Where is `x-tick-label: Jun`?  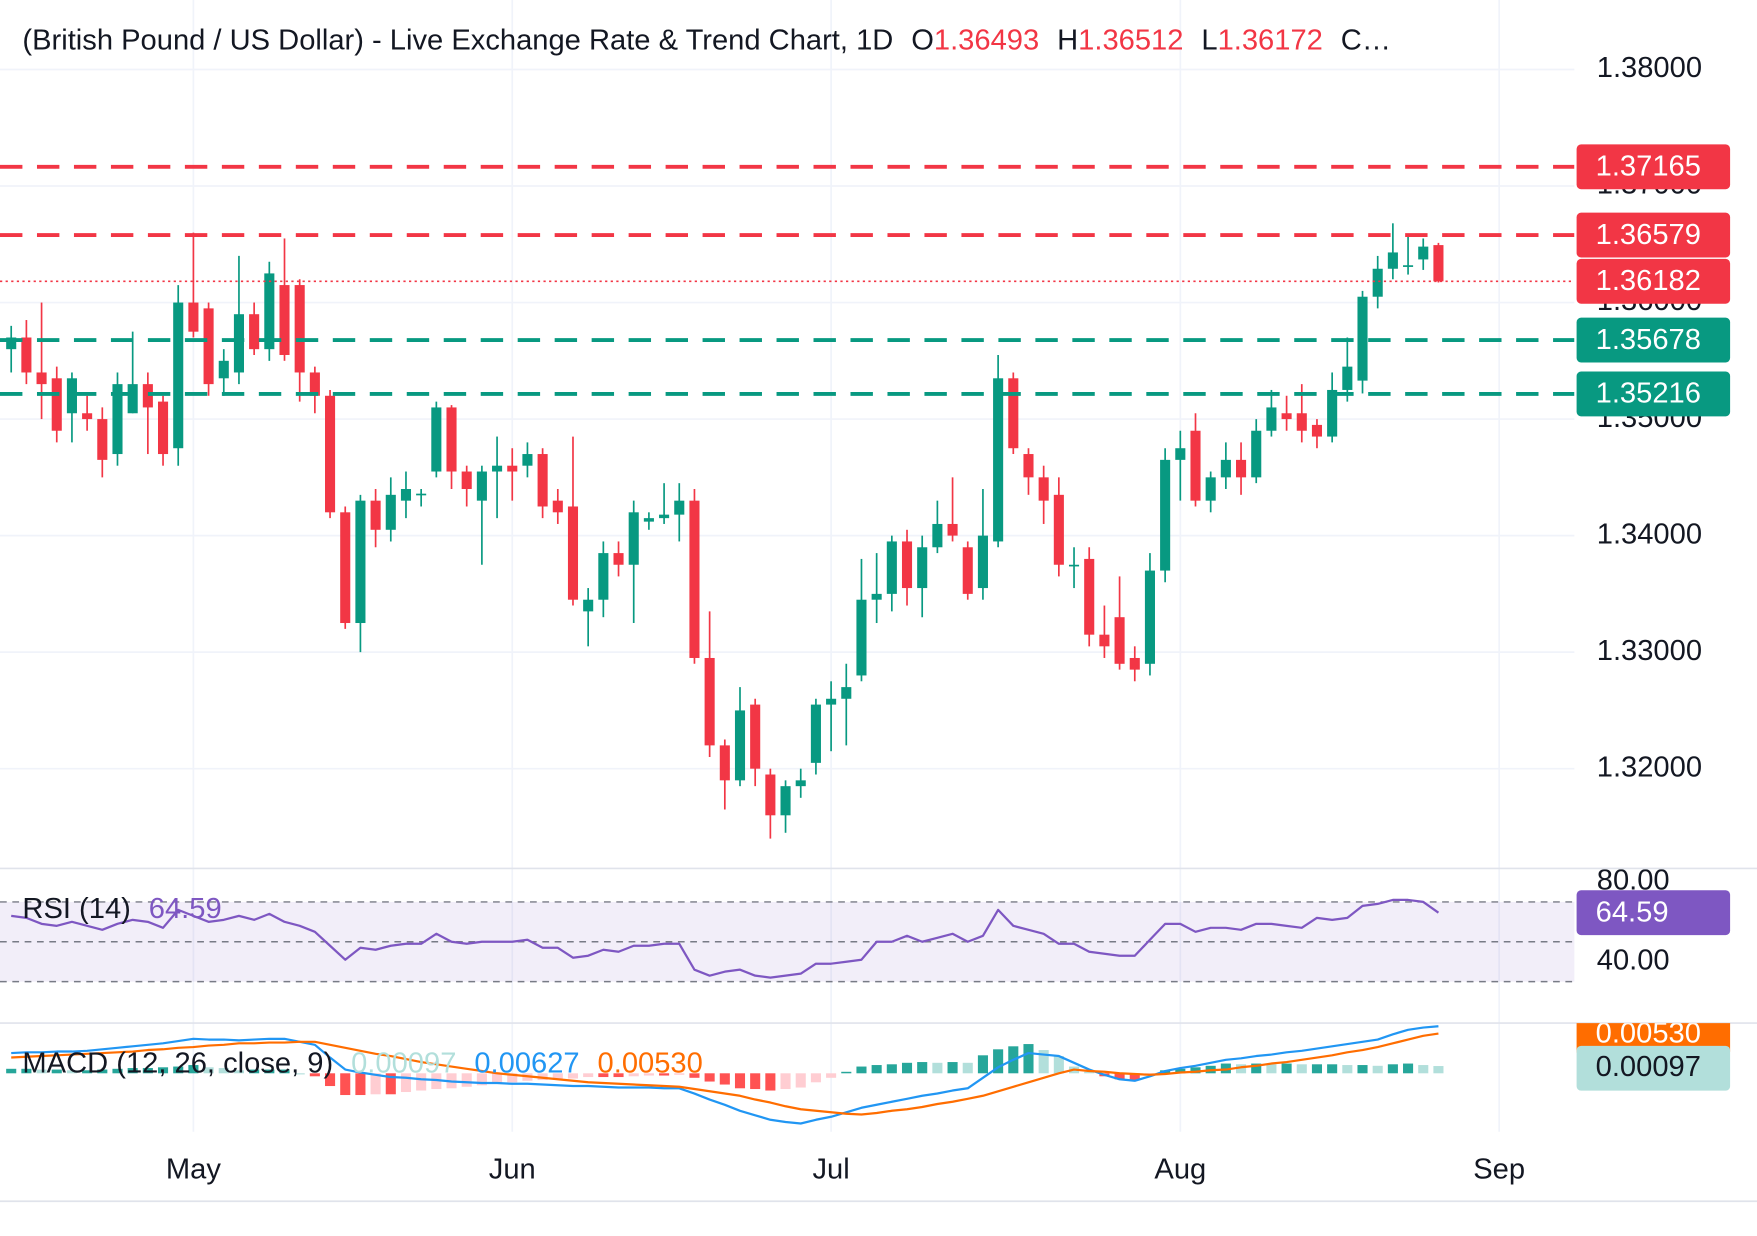 x-tick-label: Jun is located at coordinates (512, 1170).